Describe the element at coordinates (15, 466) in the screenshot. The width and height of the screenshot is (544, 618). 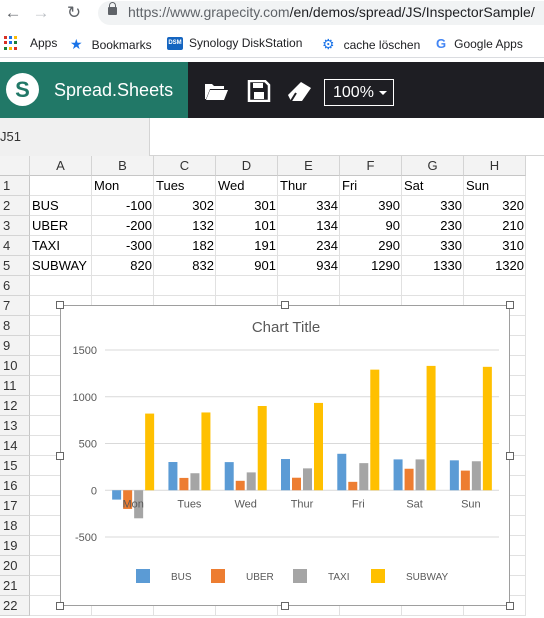
I see `row-header: 15` at that location.